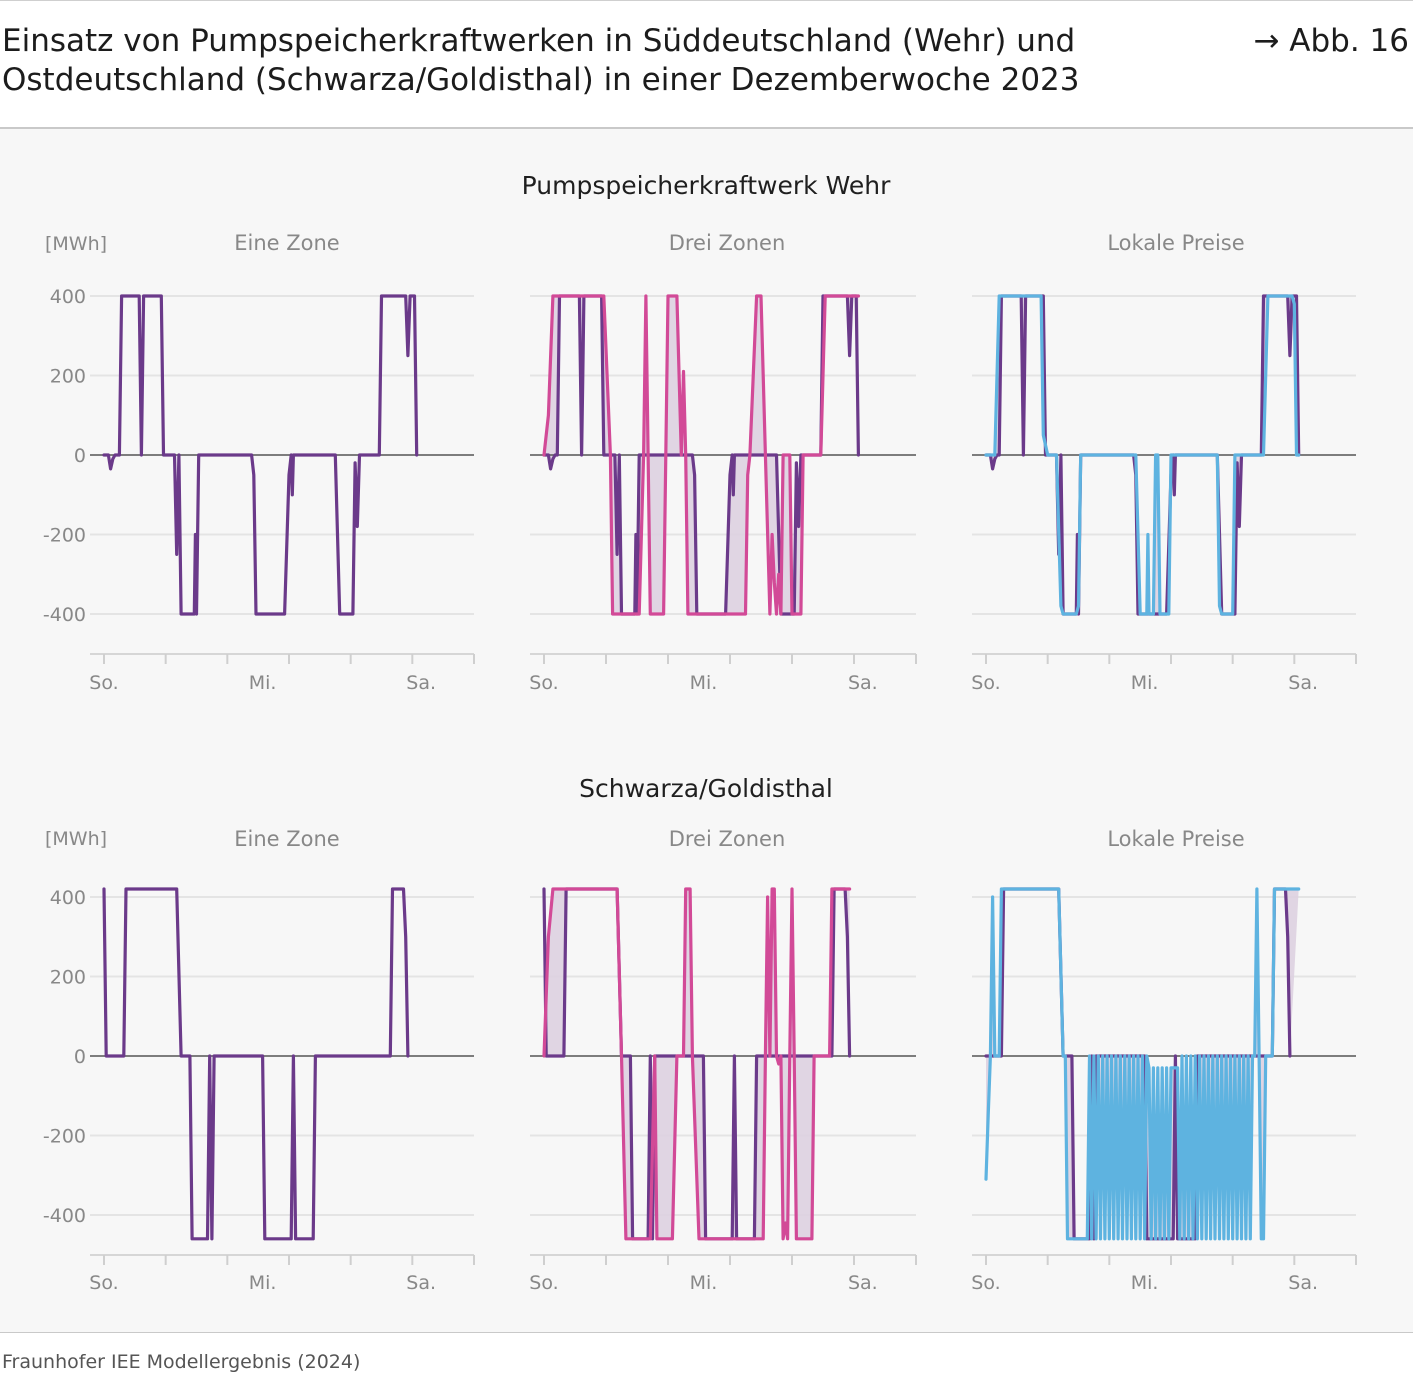 The height and width of the screenshot is (1389, 1413). What do you see at coordinates (706, 1332) in the screenshot?
I see `footer-divider` at bounding box center [706, 1332].